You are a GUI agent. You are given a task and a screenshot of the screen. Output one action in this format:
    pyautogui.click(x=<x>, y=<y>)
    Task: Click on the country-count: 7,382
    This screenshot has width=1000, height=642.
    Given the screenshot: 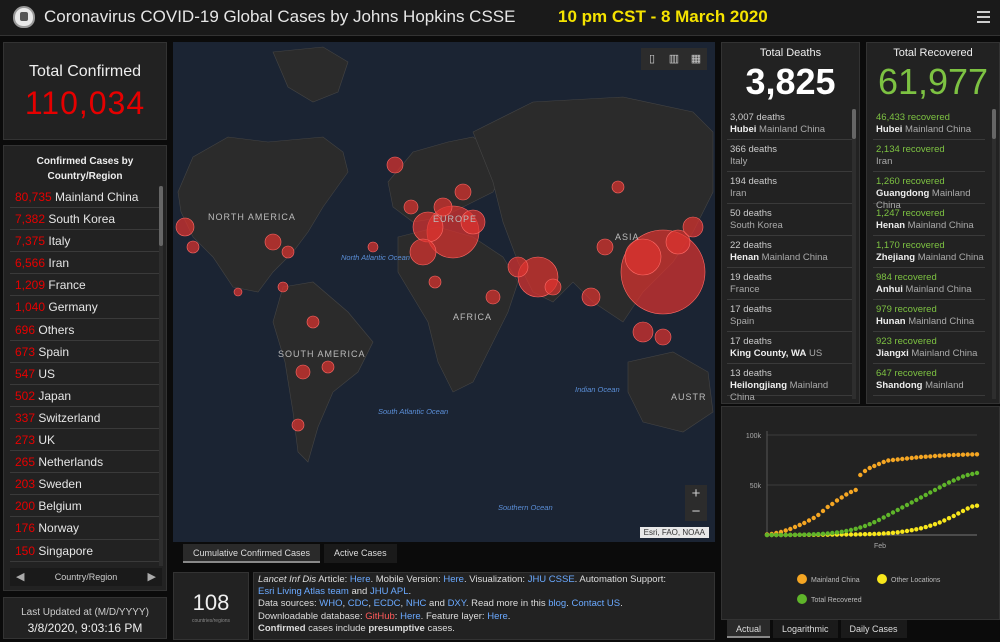 What is the action you would take?
    pyautogui.click(x=30, y=219)
    